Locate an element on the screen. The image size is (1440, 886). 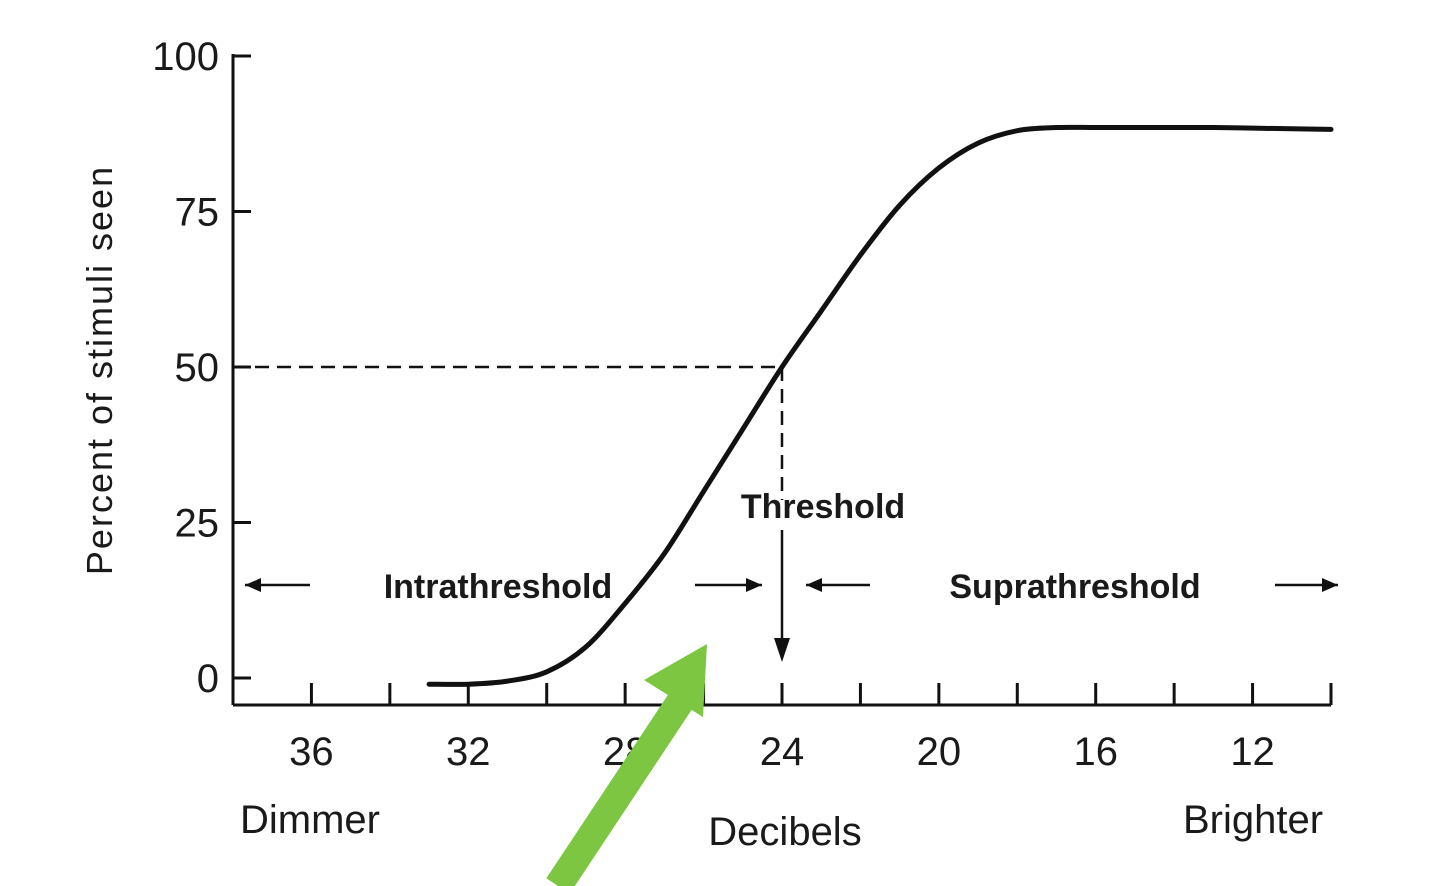
y-axis-label: Percent of stimuli seen is located at coordinates (99, 370).